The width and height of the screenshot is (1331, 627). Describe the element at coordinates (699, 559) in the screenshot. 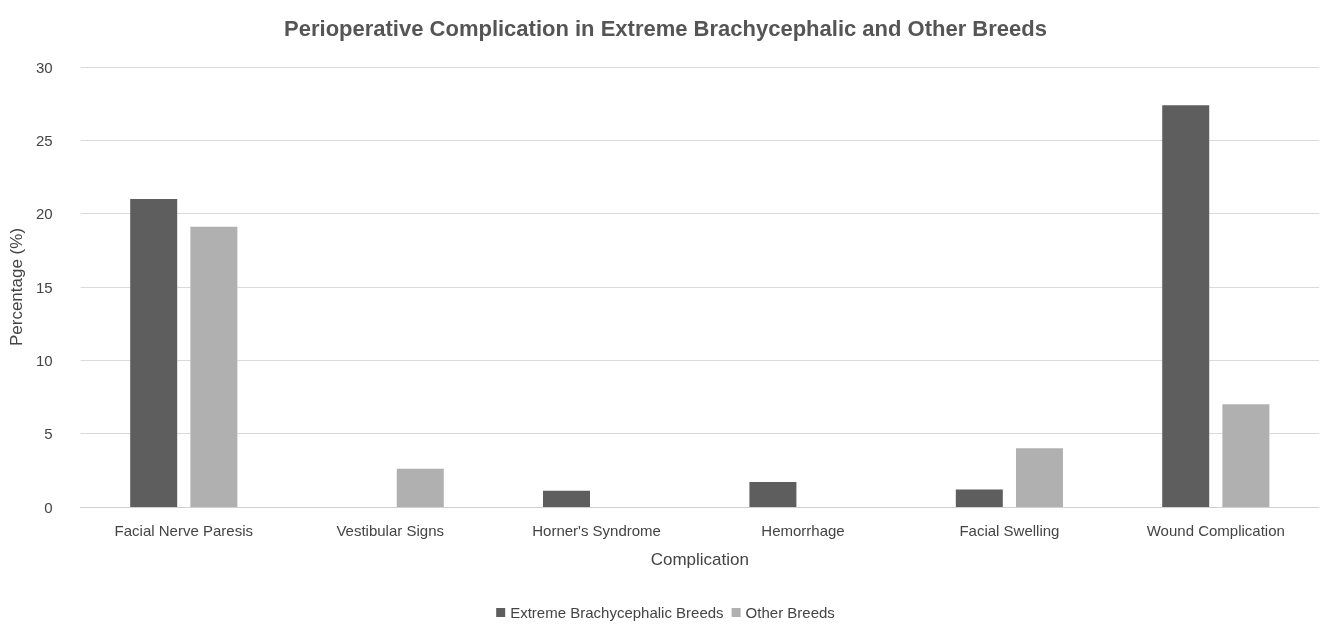

I see `x-axis-title: Complication` at that location.